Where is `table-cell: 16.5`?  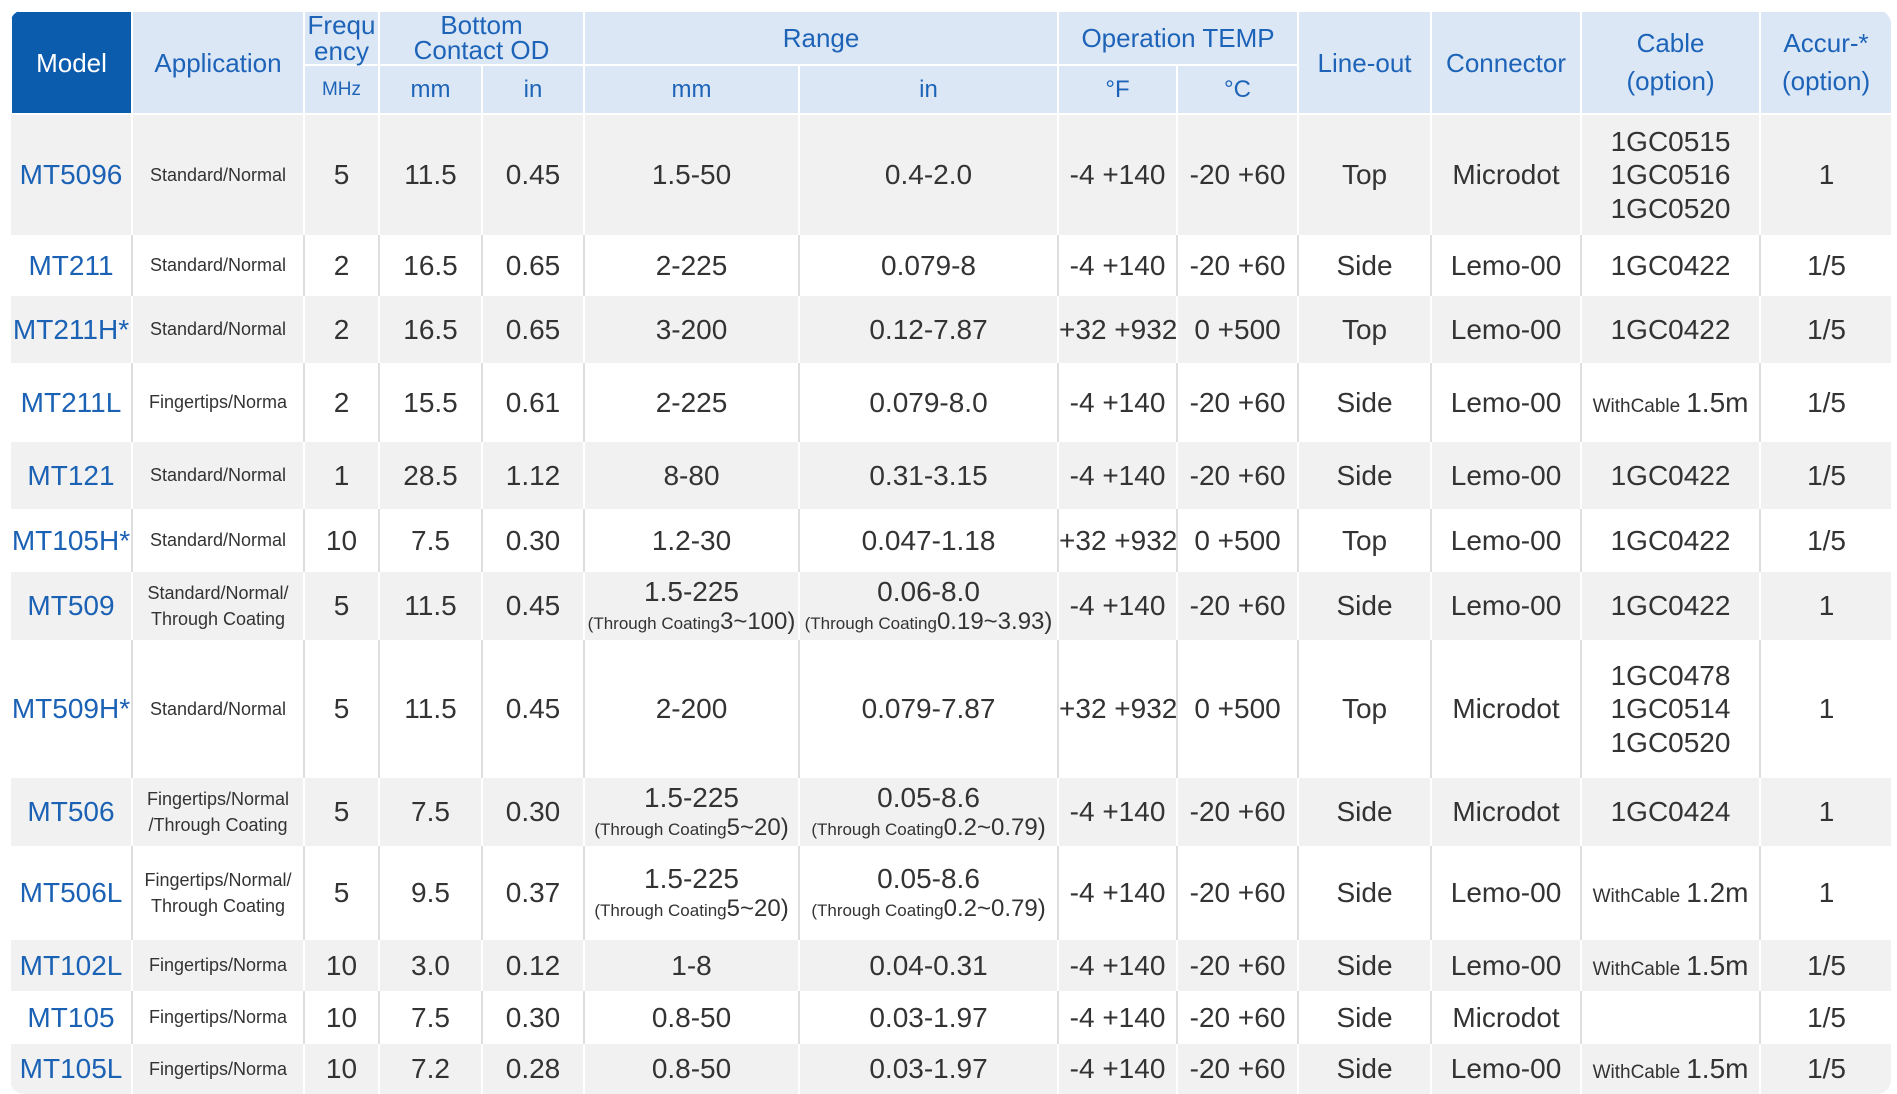 table-cell: 16.5 is located at coordinates (430, 265).